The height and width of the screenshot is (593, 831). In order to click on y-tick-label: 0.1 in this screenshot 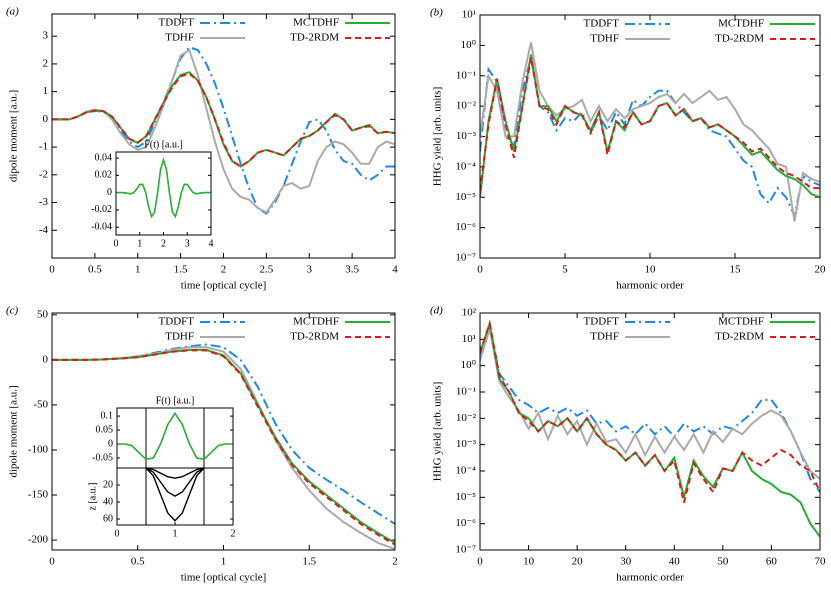, I will do `click(107, 415)`.